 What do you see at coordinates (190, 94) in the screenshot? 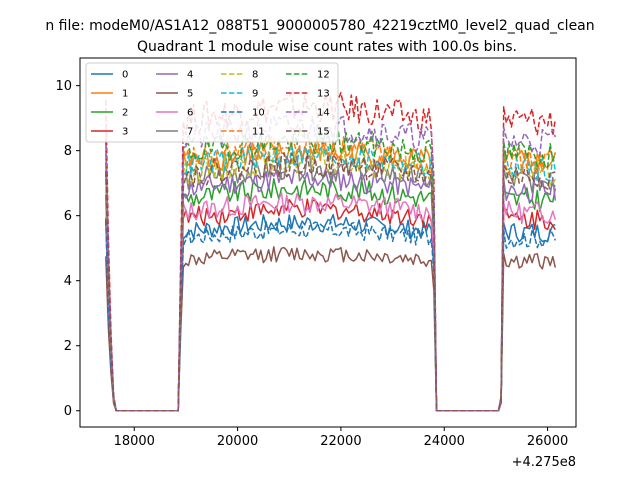
I see `legend-label-5: 5` at bounding box center [190, 94].